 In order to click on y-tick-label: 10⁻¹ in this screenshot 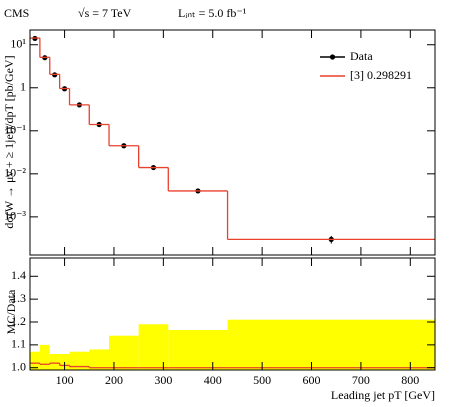, I will do `click(15, 130)`.